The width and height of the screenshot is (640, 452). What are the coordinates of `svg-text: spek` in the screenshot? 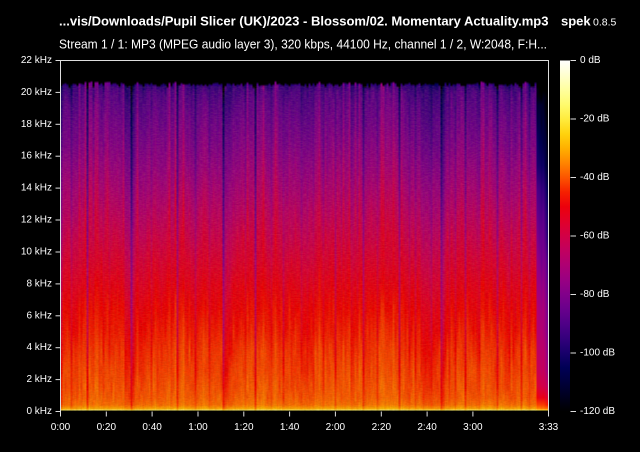 It's located at (576, 21).